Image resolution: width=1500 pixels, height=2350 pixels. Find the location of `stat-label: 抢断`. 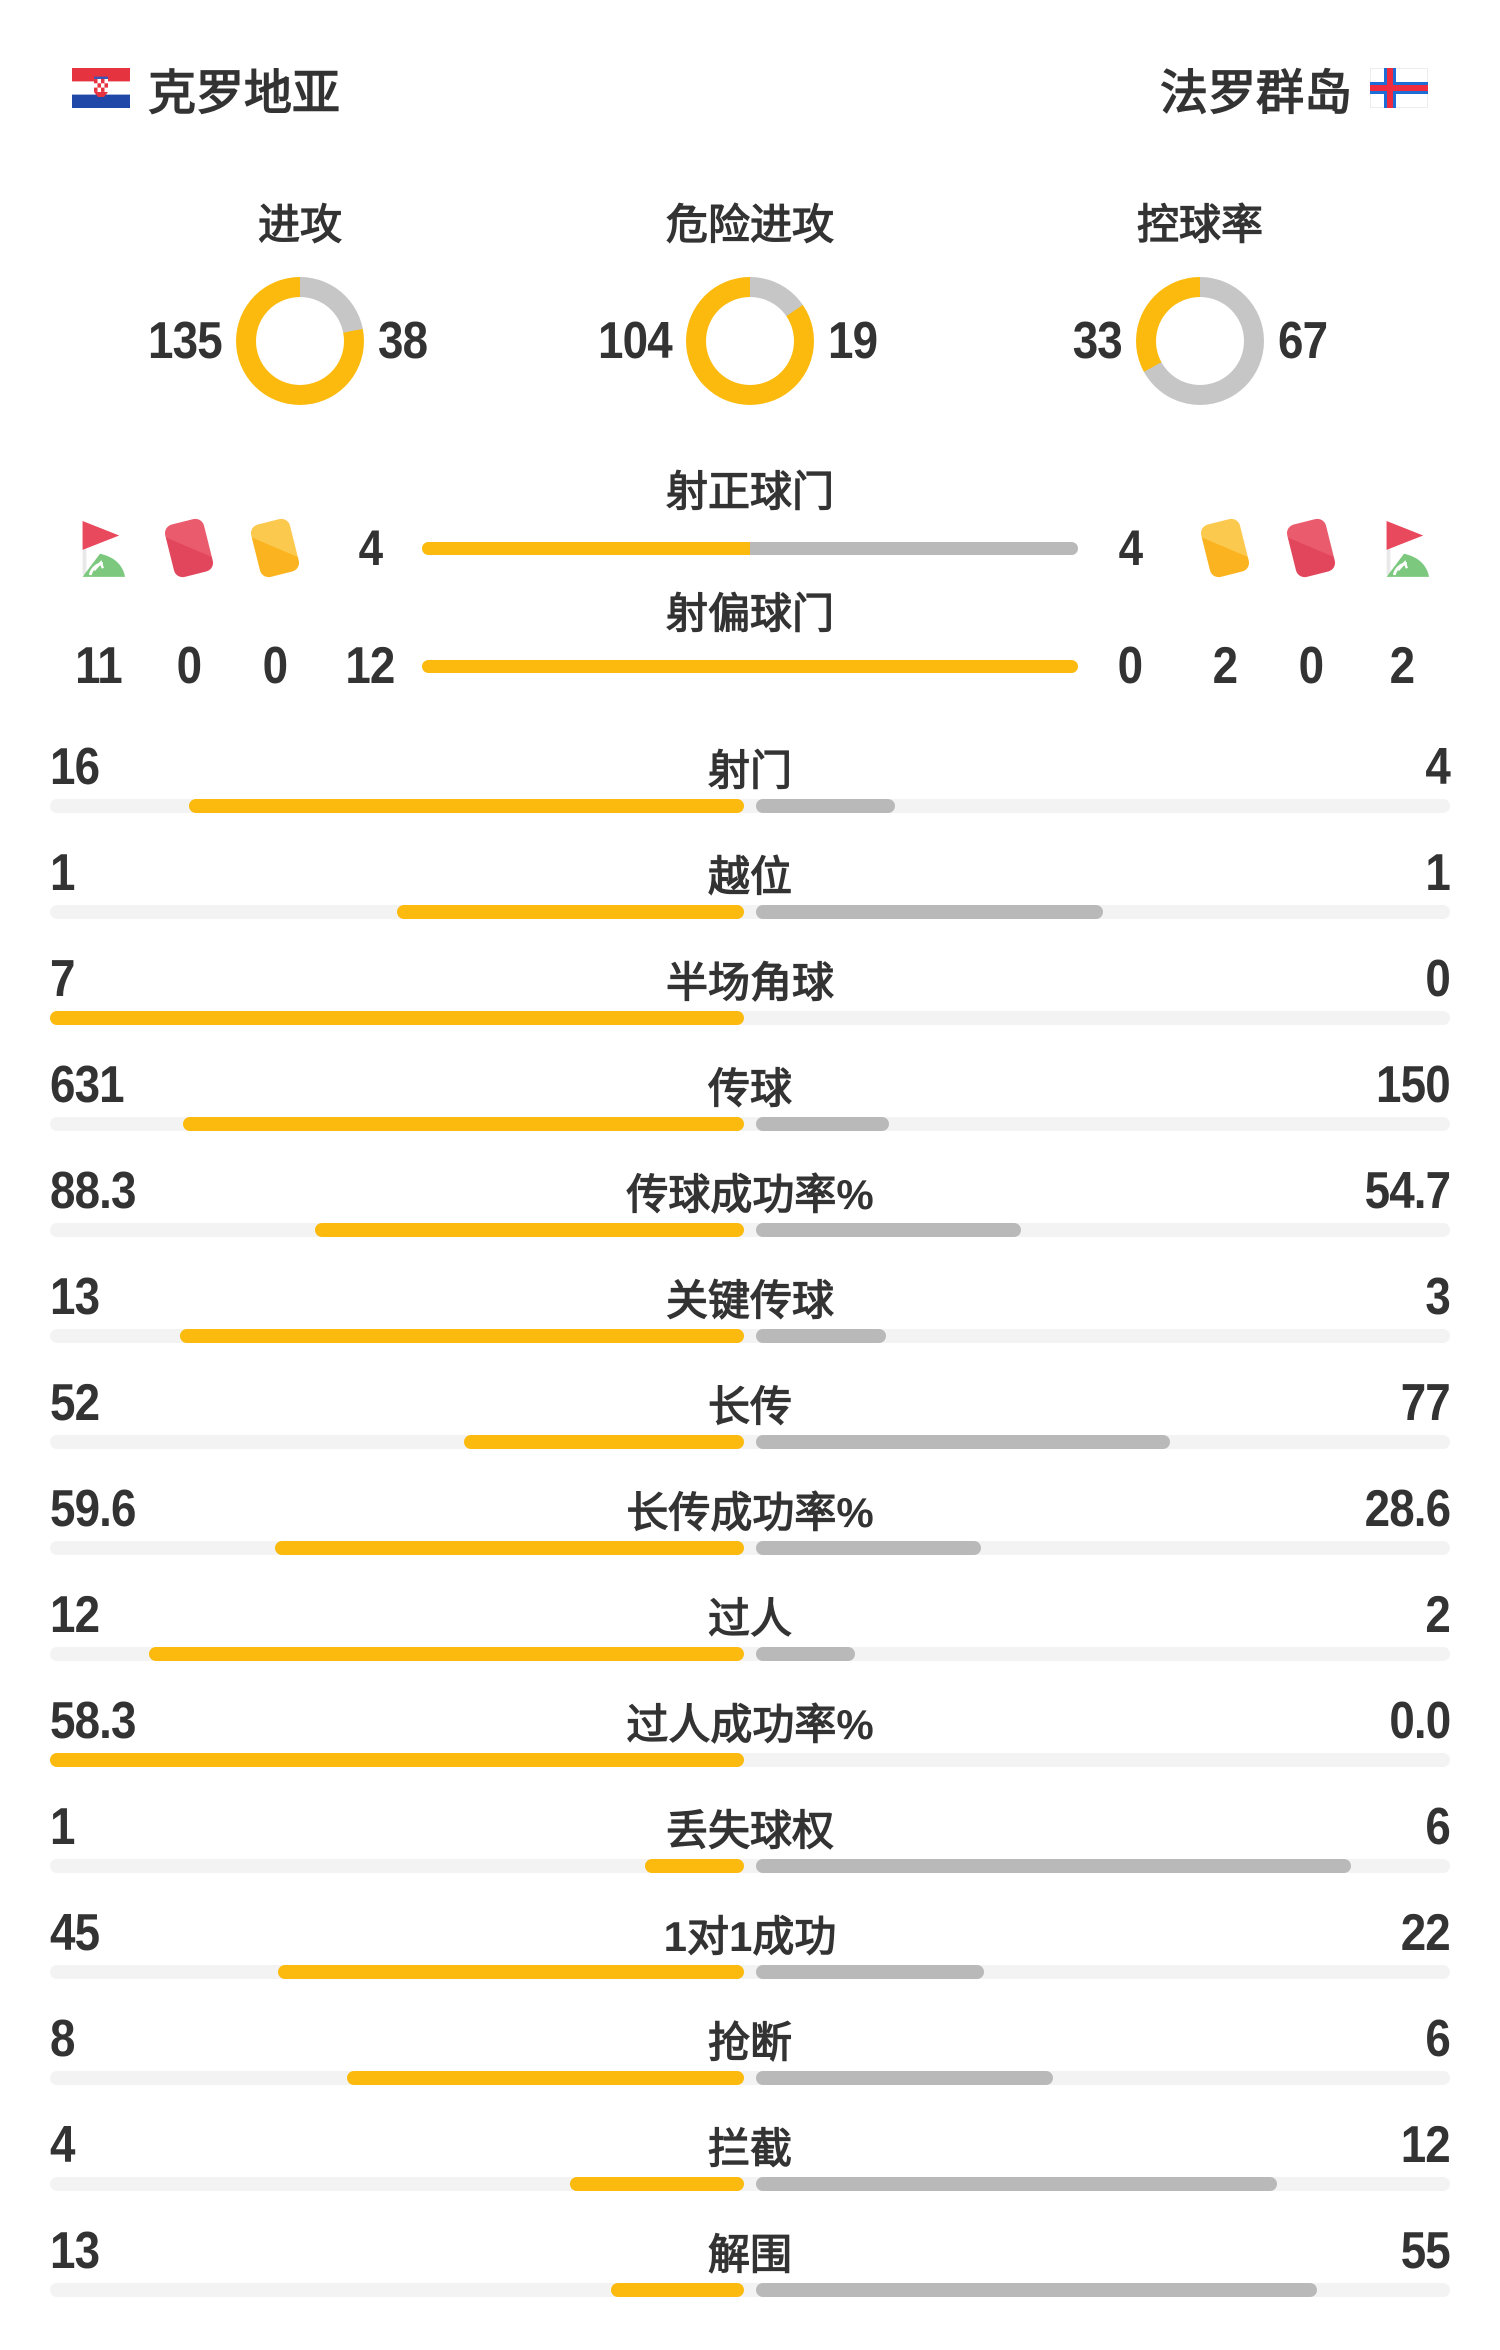

stat-label: 抢断 is located at coordinates (749, 2042).